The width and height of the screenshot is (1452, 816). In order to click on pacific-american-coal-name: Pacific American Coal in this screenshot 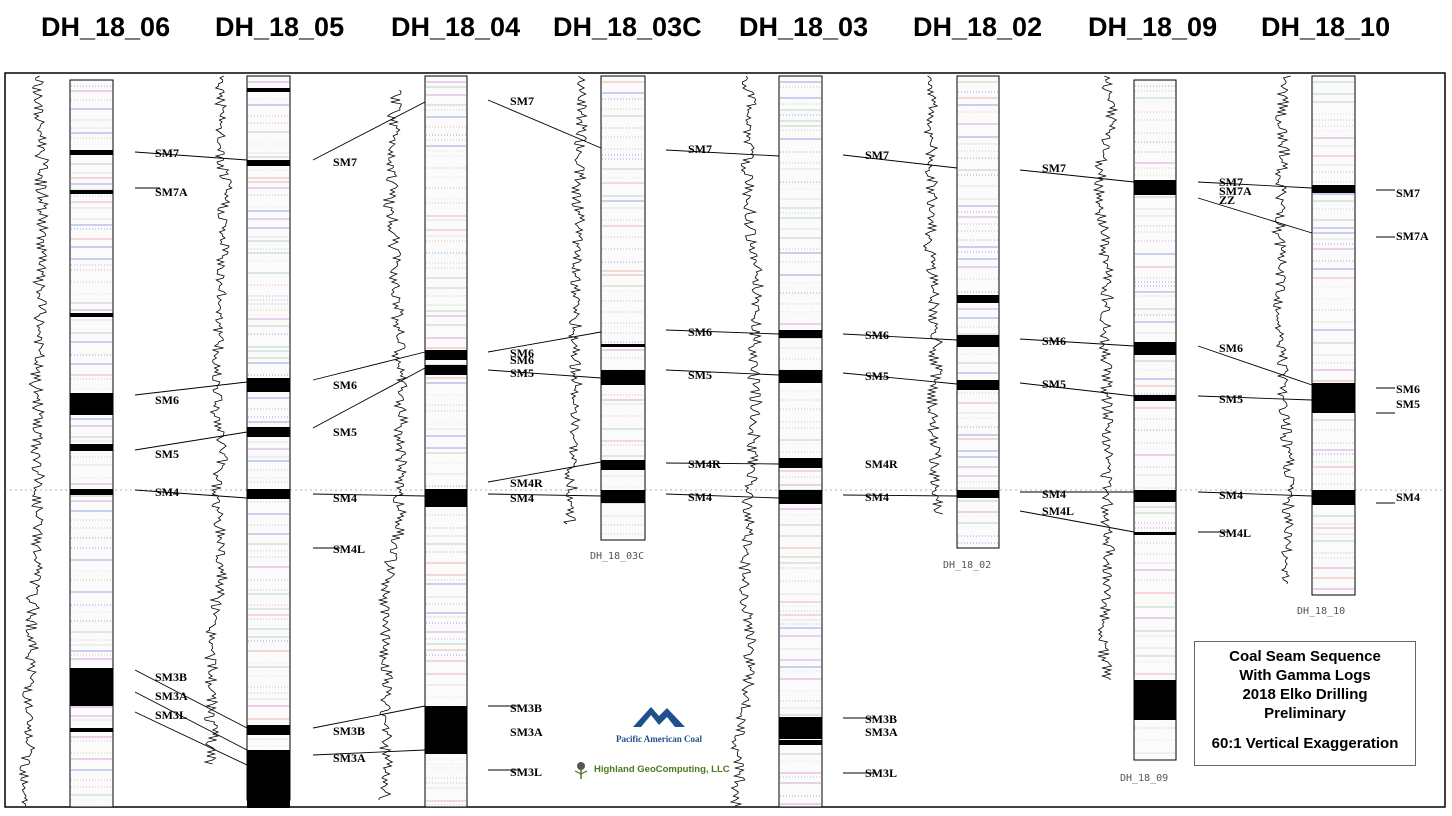, I will do `click(659, 739)`.